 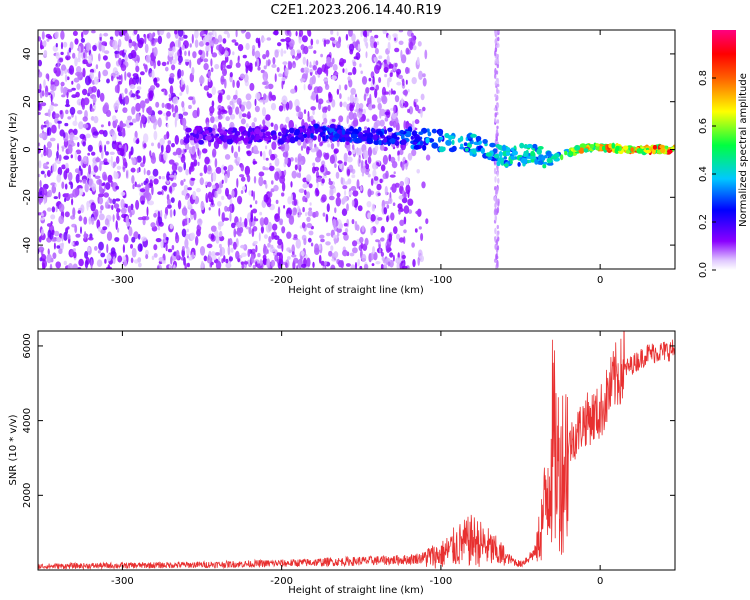 What do you see at coordinates (356, 290) in the screenshot?
I see `spectrogram-x-axis-label: Height of straight line (km)` at bounding box center [356, 290].